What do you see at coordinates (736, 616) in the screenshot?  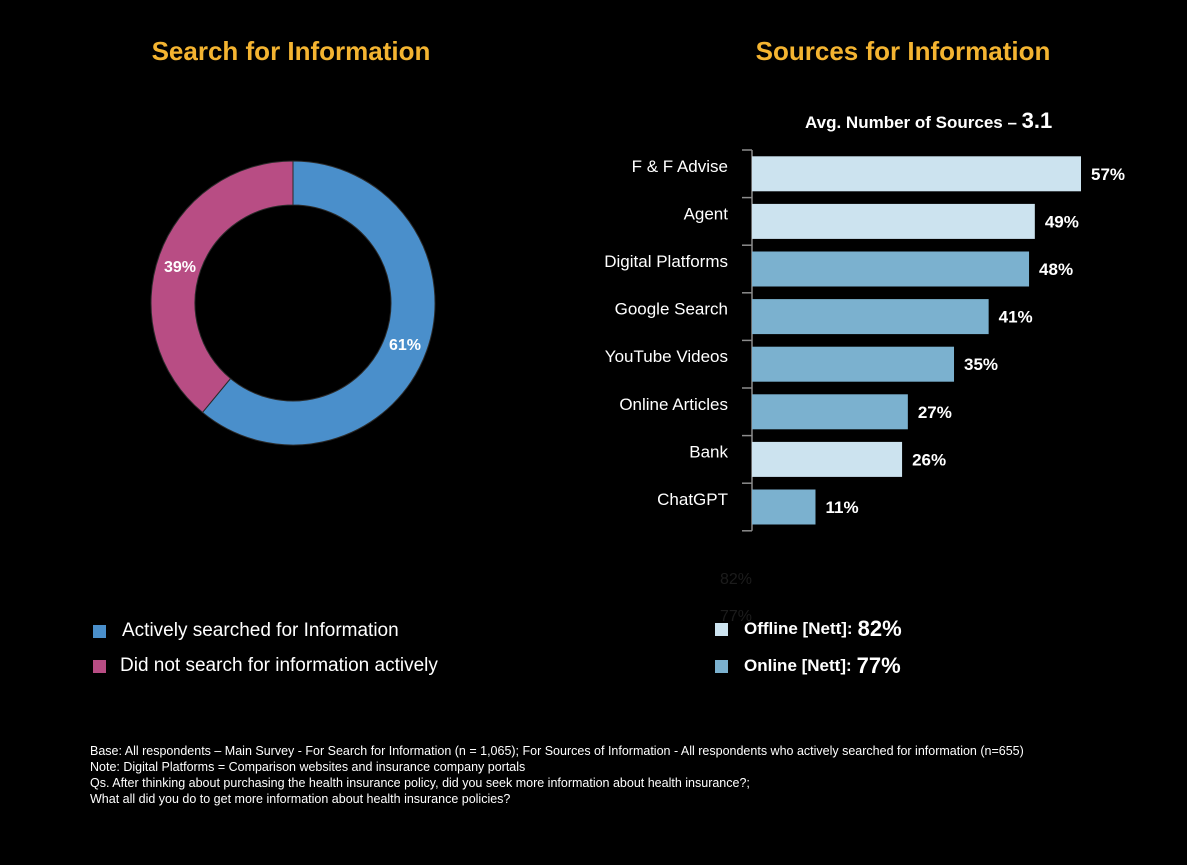 I see `ghost-label-online: 77%` at bounding box center [736, 616].